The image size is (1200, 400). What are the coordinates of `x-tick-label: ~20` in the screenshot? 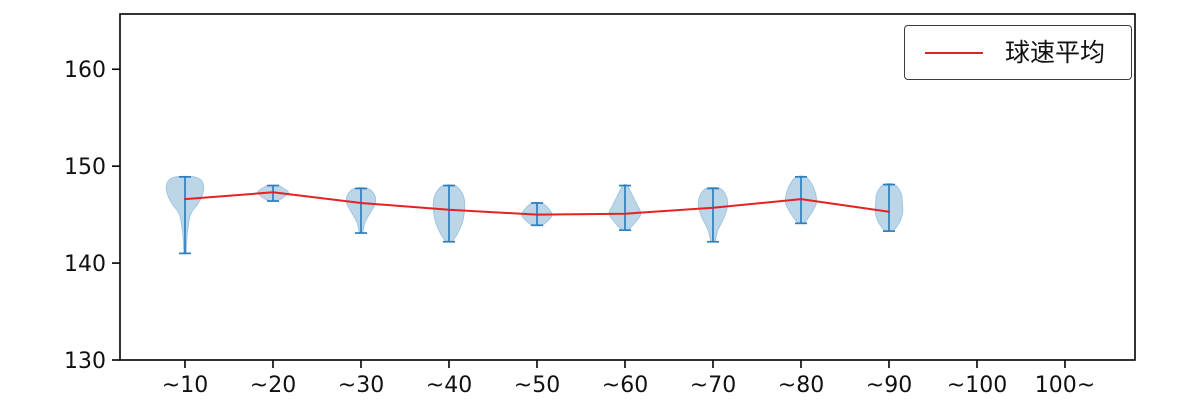 It's located at (273, 385).